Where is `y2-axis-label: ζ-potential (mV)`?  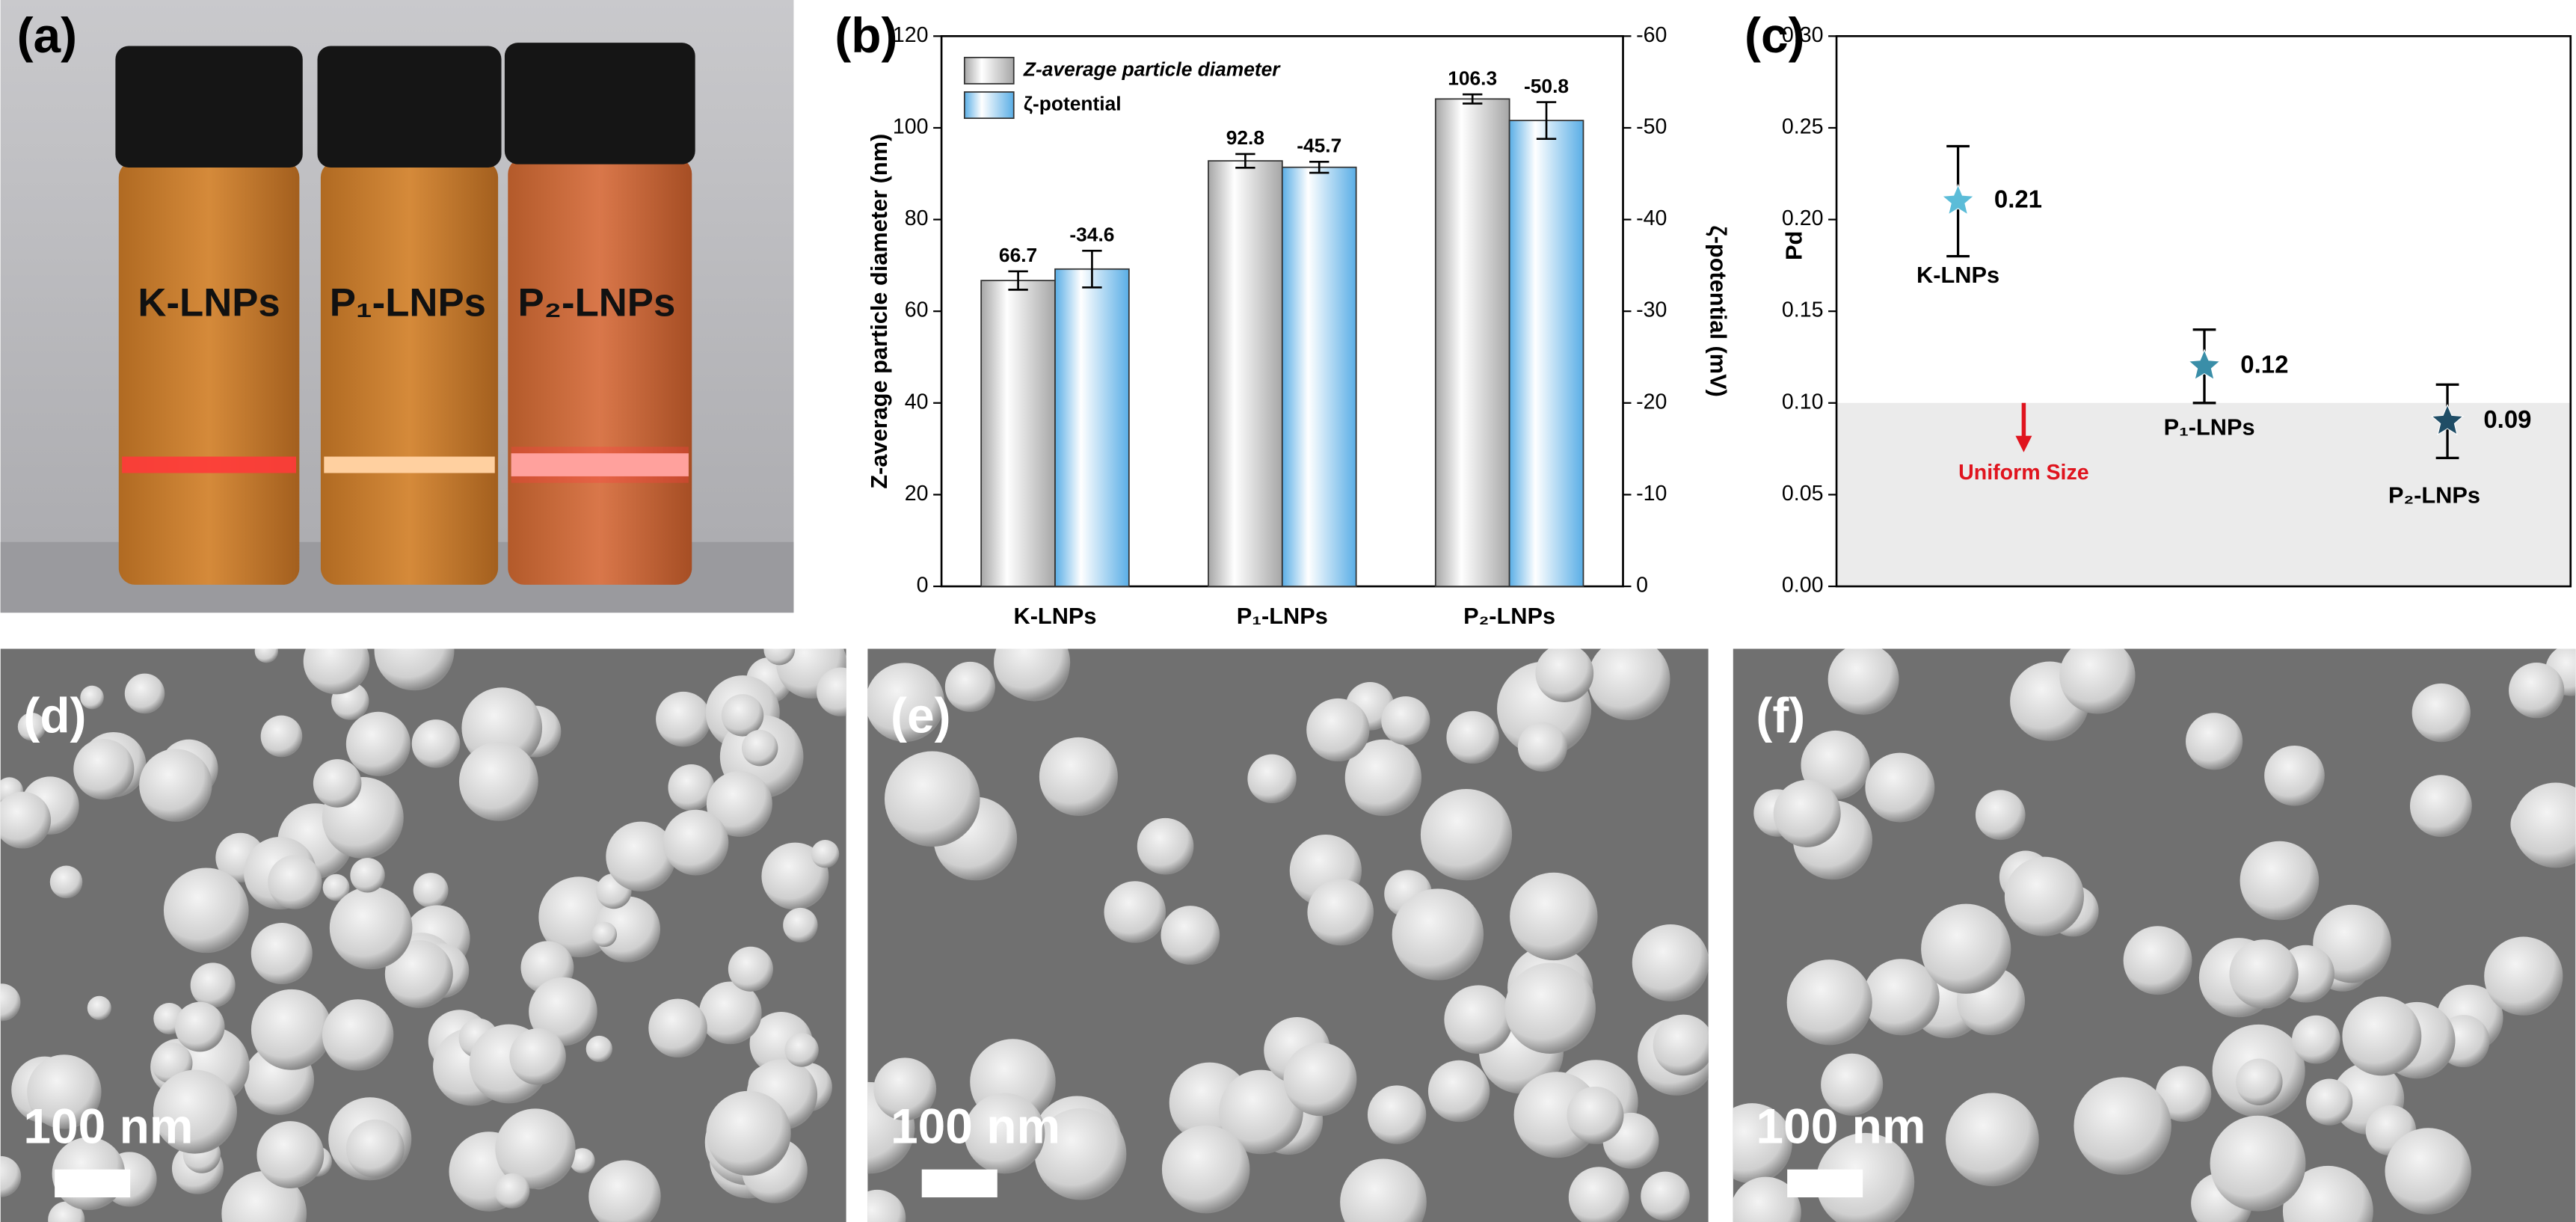
y2-axis-label: ζ-potential (mV) is located at coordinates (1719, 311).